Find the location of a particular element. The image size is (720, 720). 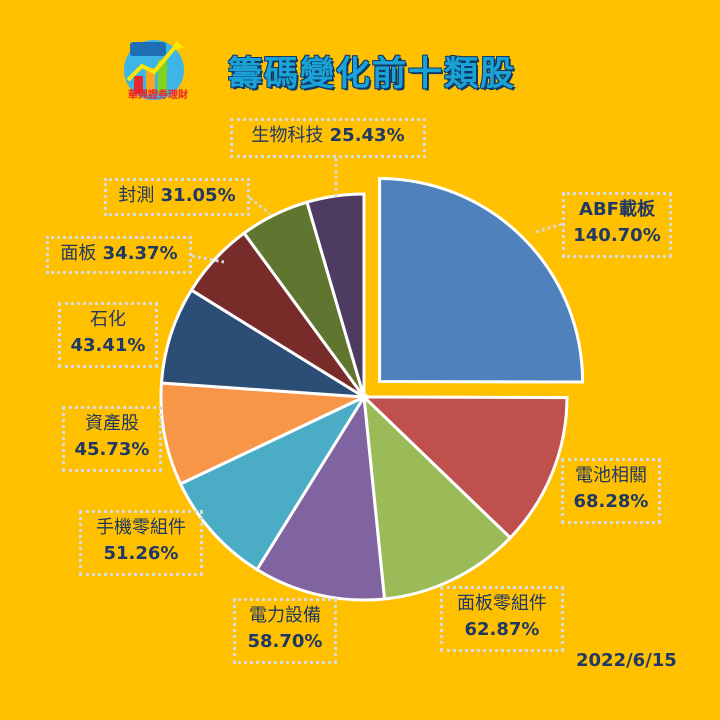

pie-slice-panel-parts is located at coordinates (437, 497).